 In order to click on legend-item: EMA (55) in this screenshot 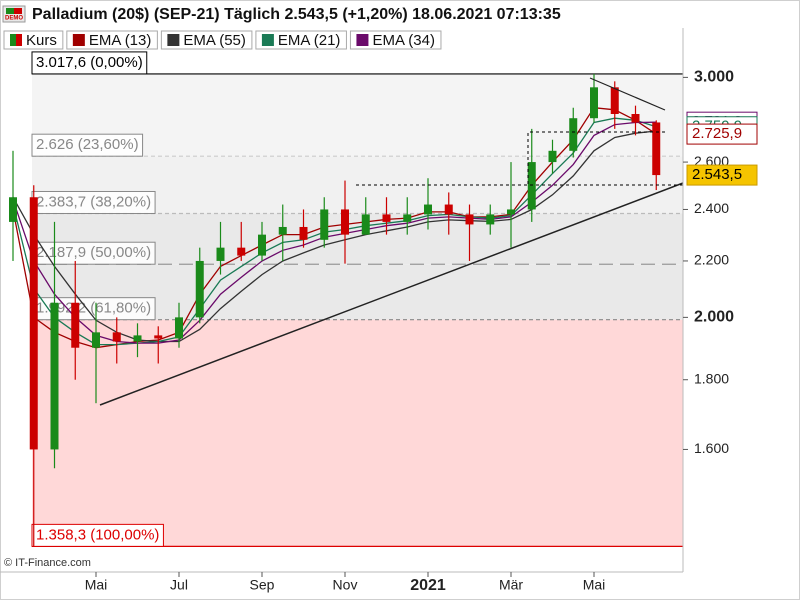, I will do `click(206, 40)`.